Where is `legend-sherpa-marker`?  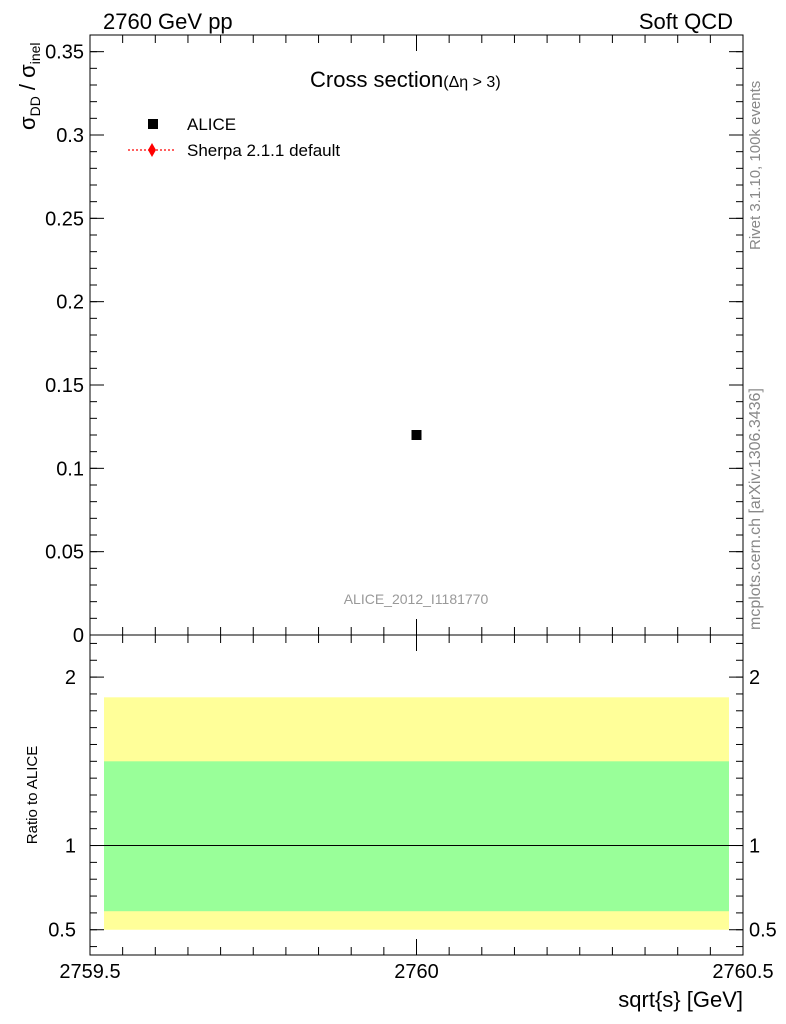 legend-sherpa-marker is located at coordinates (152, 150).